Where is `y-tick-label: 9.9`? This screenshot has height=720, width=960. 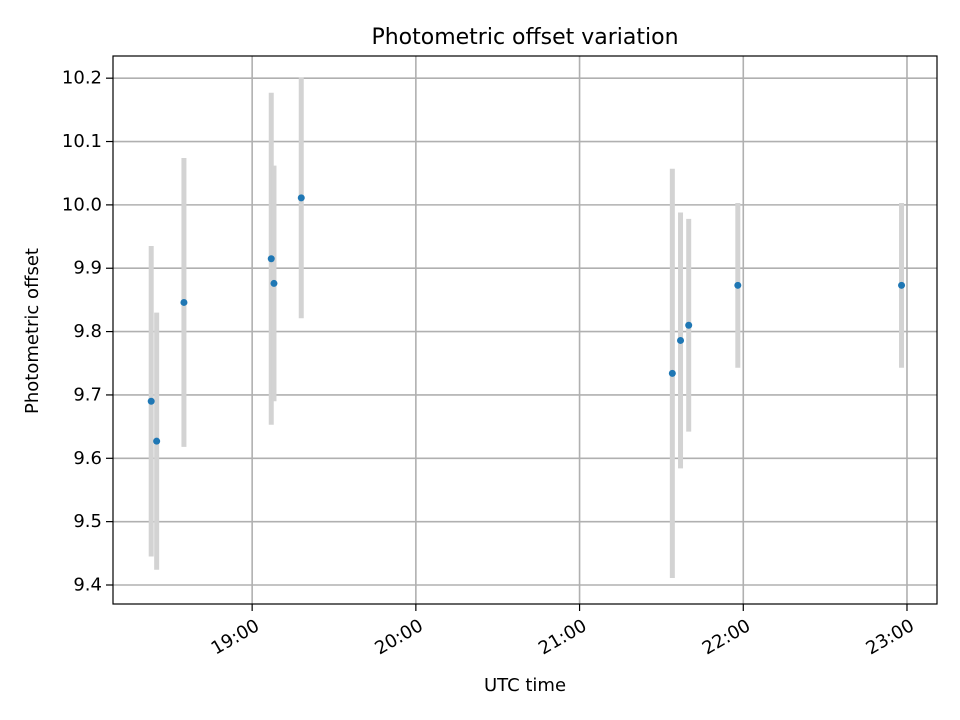
y-tick-label: 9.9 is located at coordinates (87, 268).